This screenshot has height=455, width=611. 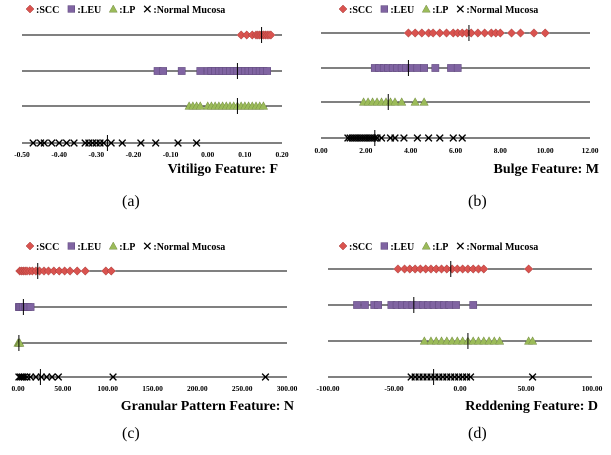 I want to click on panel-caption-b: (b), so click(x=477, y=201).